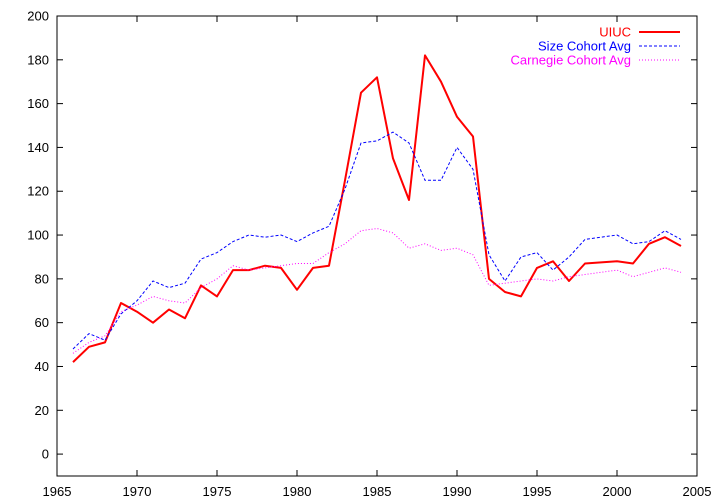 The width and height of the screenshot is (720, 504). Describe the element at coordinates (297, 491) in the screenshot. I see `x-tick-label: 1980` at that location.